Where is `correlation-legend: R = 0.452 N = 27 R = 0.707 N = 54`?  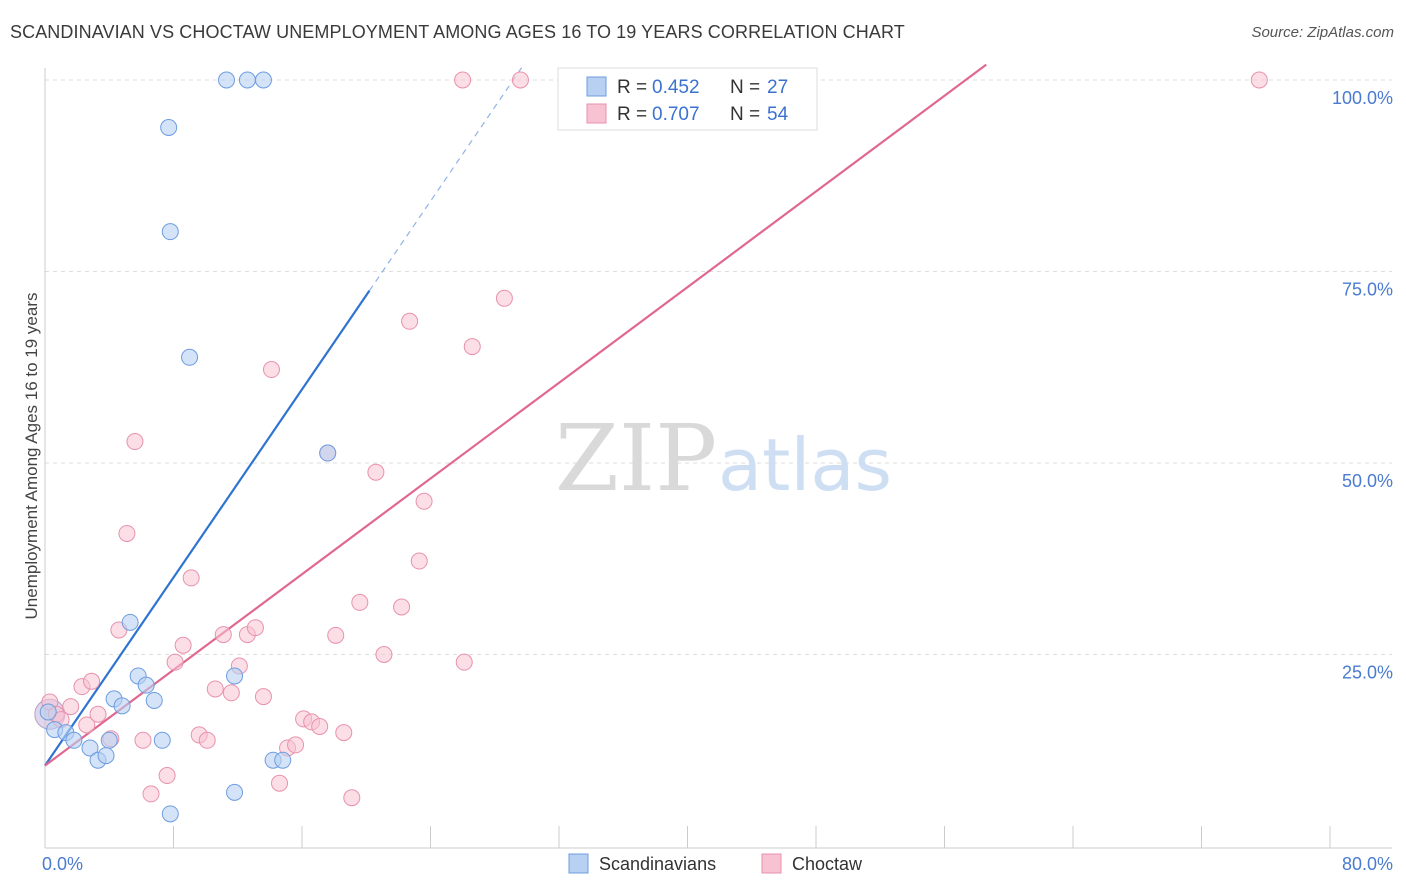 correlation-legend: R = 0.452 N = 27 R = 0.707 N = 54 is located at coordinates (687, 99).